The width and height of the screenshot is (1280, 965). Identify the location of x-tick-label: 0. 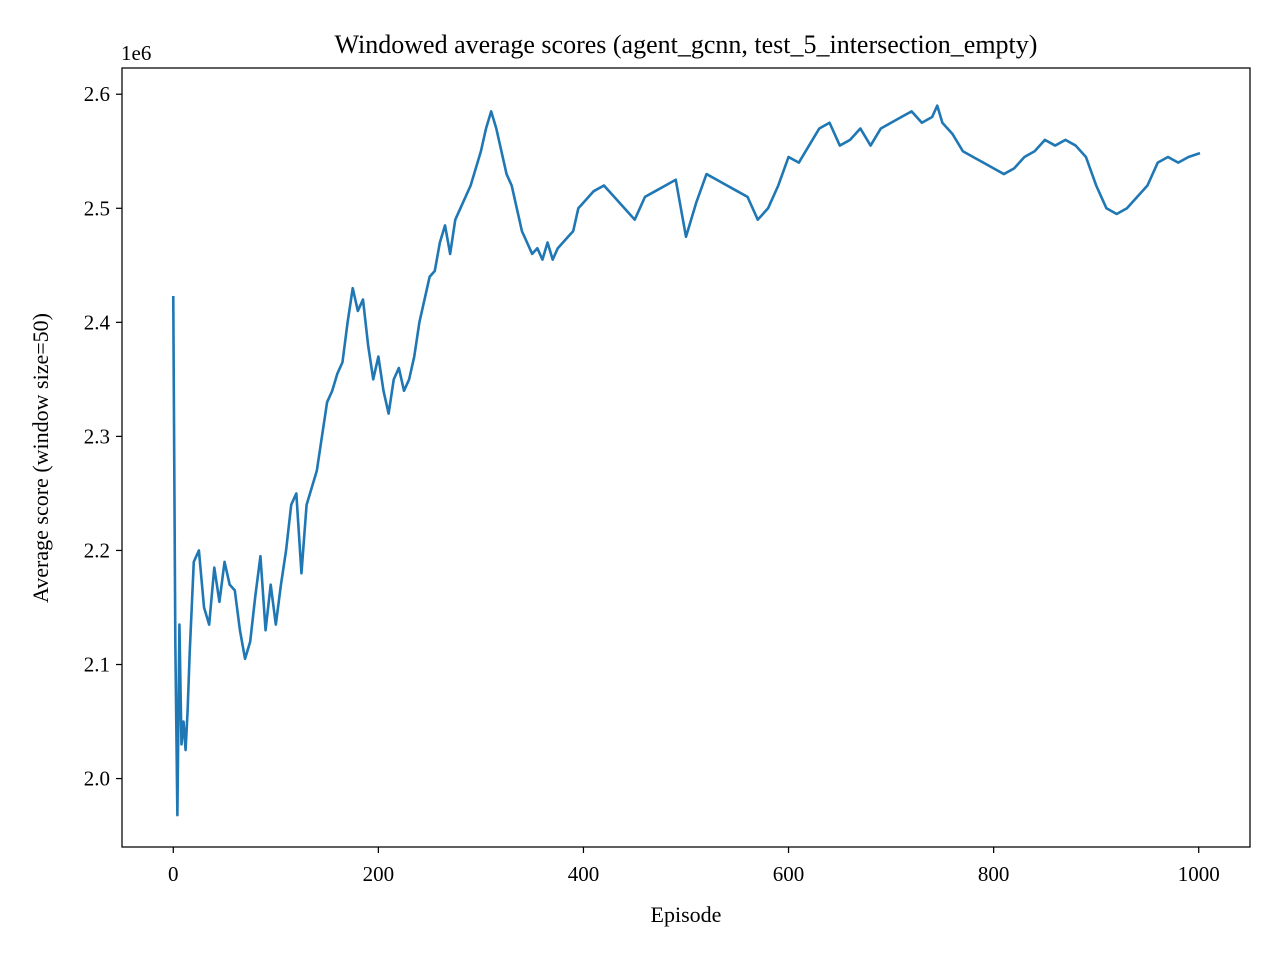
(173, 874).